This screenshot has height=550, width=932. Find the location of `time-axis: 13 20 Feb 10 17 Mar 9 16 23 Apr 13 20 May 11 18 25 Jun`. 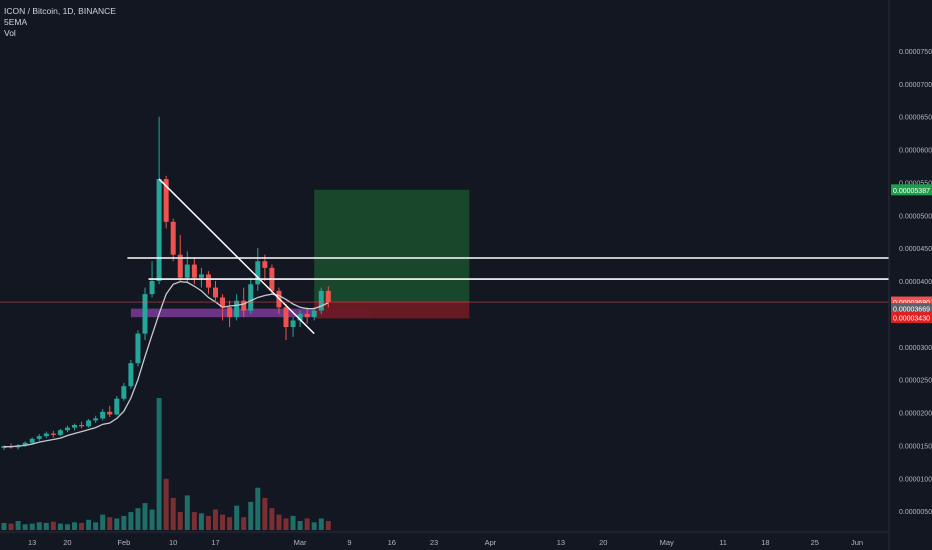

time-axis: 13 20 Feb 10 17 Mar 9 16 23 Apr 13 20 May 11 18 25 Jun is located at coordinates (444, 539).